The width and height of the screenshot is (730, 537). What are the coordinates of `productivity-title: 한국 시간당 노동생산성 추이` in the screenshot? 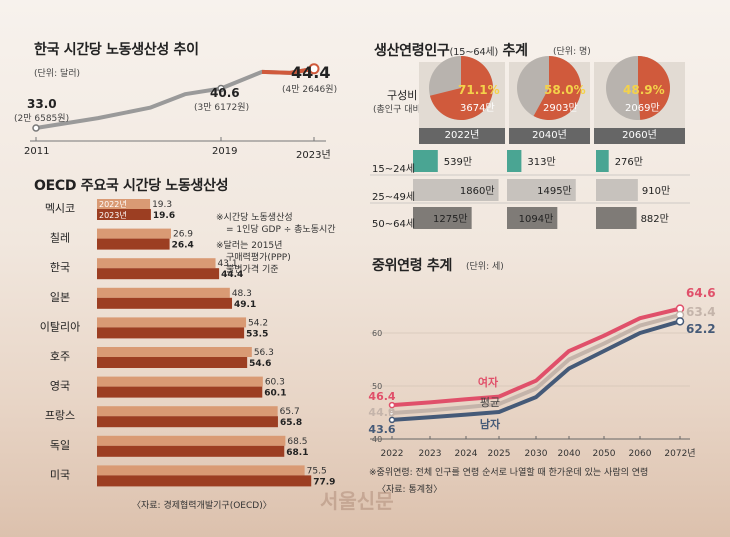 It's located at (116, 50).